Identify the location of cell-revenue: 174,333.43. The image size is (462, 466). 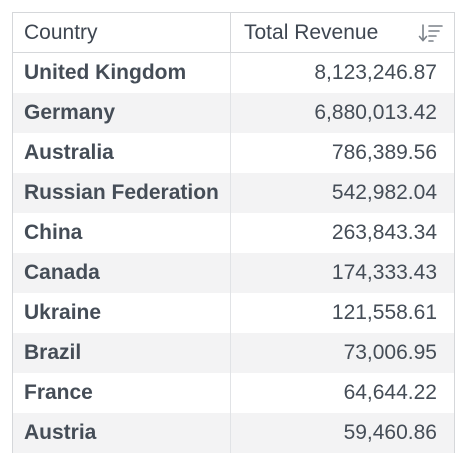
(384, 272).